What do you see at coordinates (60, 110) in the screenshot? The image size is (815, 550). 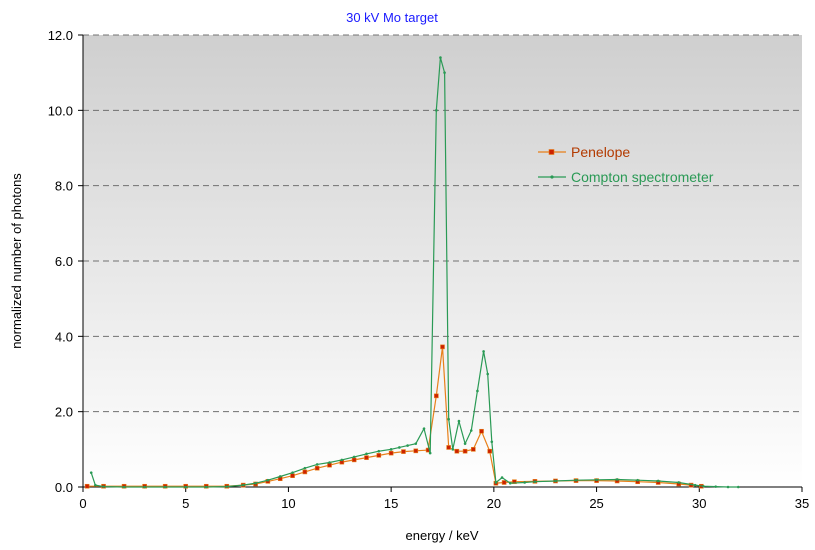 I see `y-tick-label: 10.0` at bounding box center [60, 110].